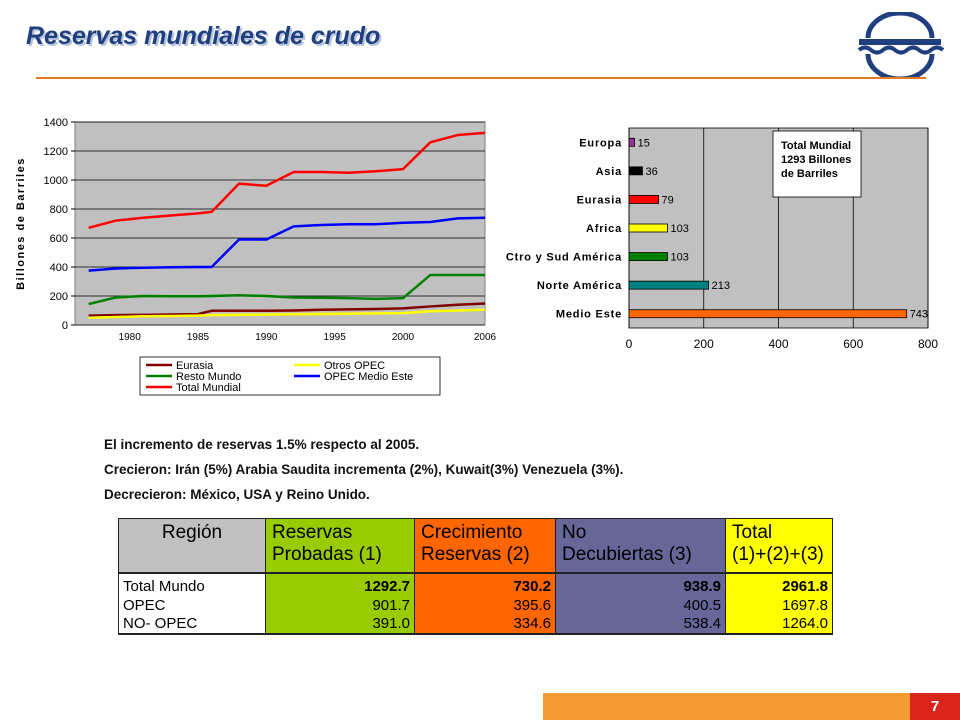 The image size is (960, 720). I want to click on bar-medio-este, so click(768, 314).